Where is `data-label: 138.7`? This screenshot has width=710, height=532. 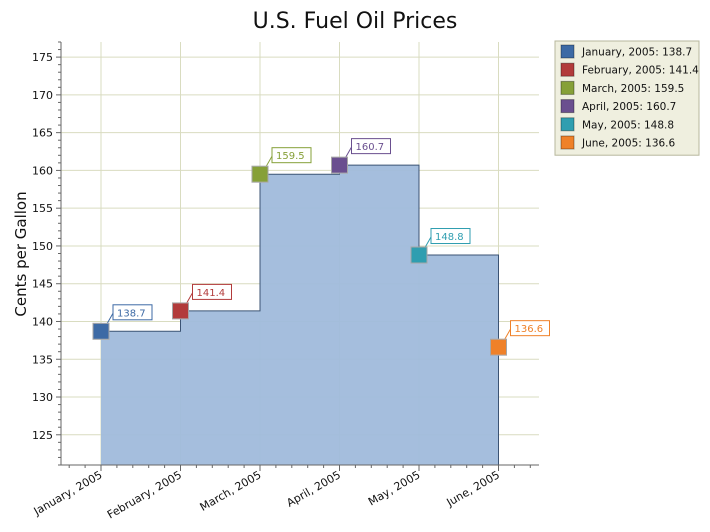 data-label: 138.7 is located at coordinates (131, 313).